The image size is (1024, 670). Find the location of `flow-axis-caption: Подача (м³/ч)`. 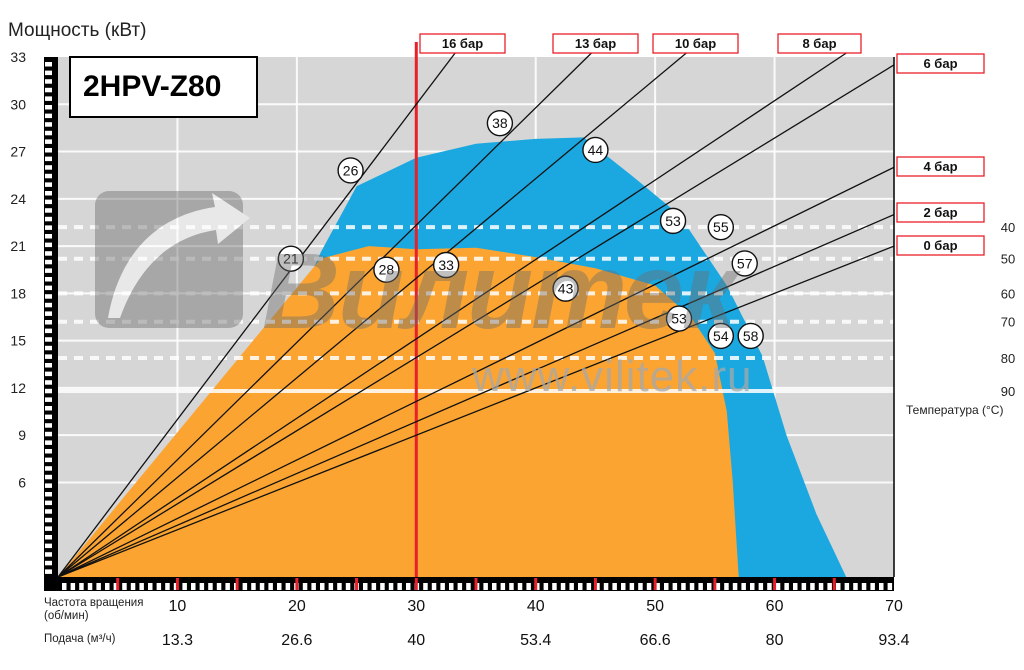

flow-axis-caption: Подача (м³/ч) is located at coordinates (80, 639).